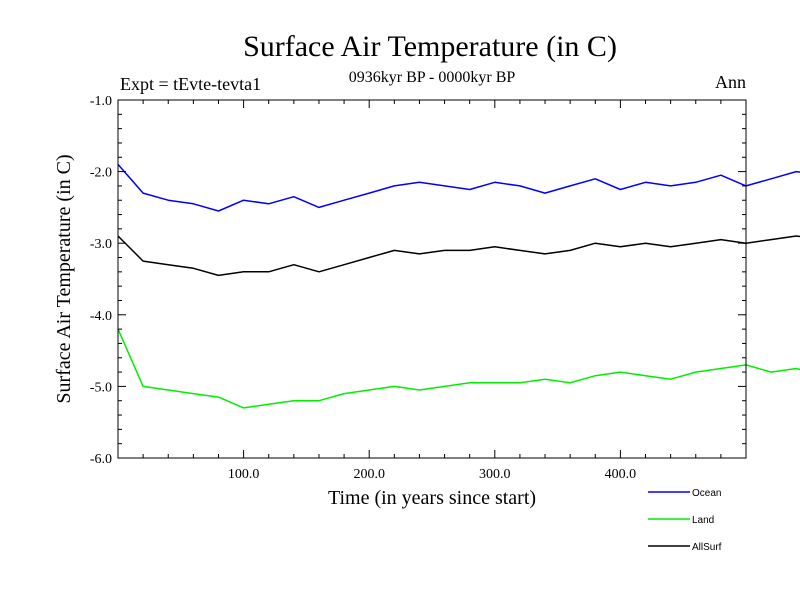  What do you see at coordinates (458, 256) in the screenshot?
I see `series-line-allsurf` at bounding box center [458, 256].